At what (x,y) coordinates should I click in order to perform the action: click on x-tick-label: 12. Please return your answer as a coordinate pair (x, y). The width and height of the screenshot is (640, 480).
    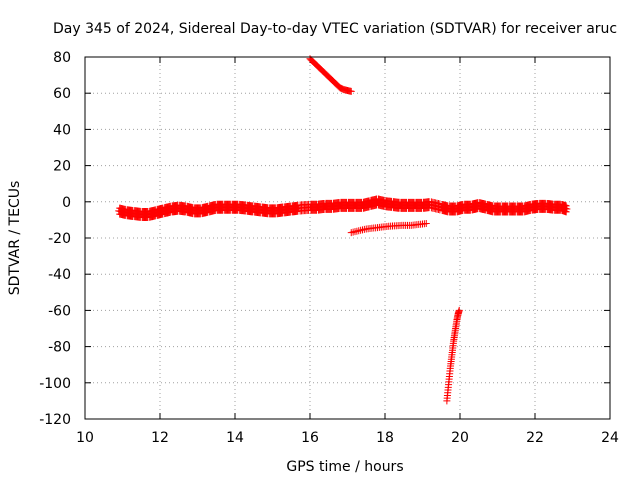
    Looking at the image, I should click on (160, 438).